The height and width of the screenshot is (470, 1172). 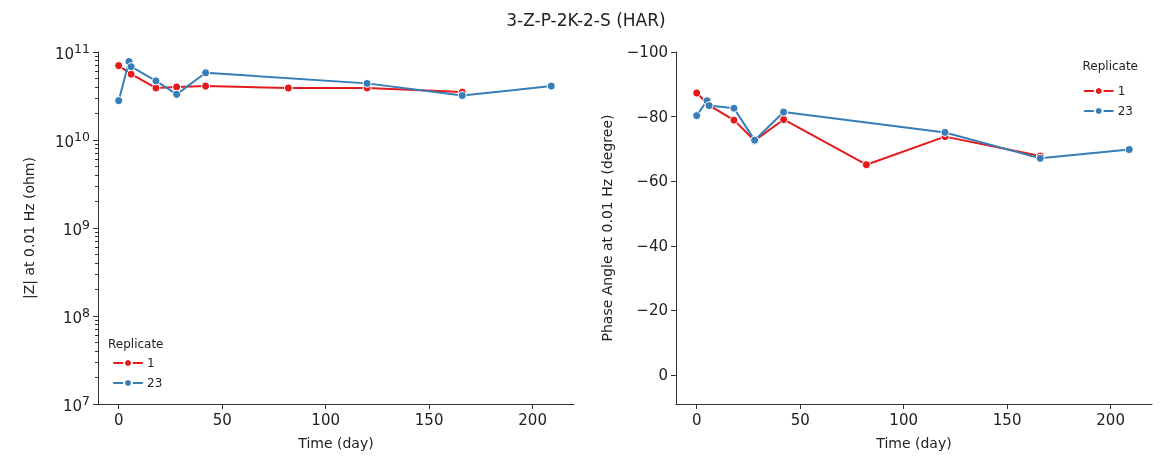 I want to click on y-tick-label: 10$^{10}$, so click(x=72, y=139).